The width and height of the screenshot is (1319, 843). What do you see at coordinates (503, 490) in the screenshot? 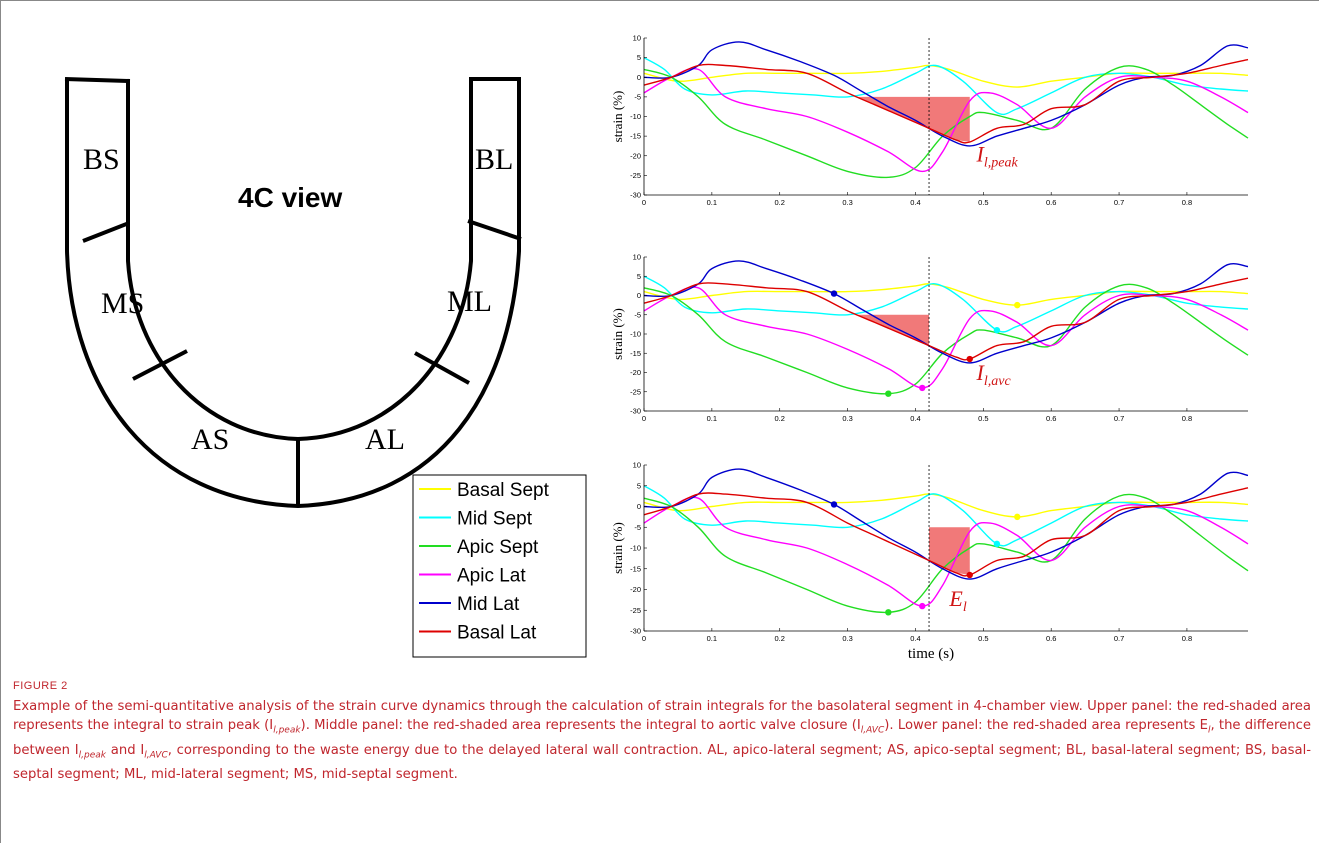
I see `legend-label: Basal Sept` at bounding box center [503, 490].